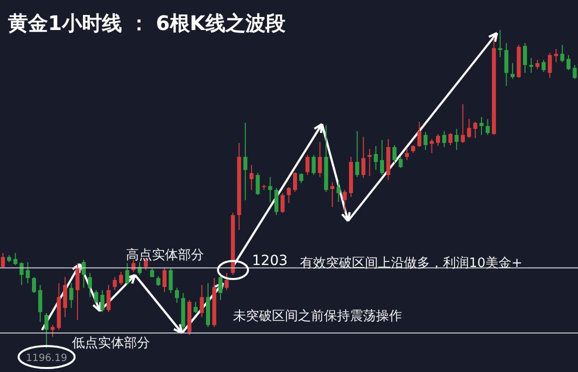  Describe the element at coordinates (47, 358) in the screenshot. I see `text: 1196.19` at that location.